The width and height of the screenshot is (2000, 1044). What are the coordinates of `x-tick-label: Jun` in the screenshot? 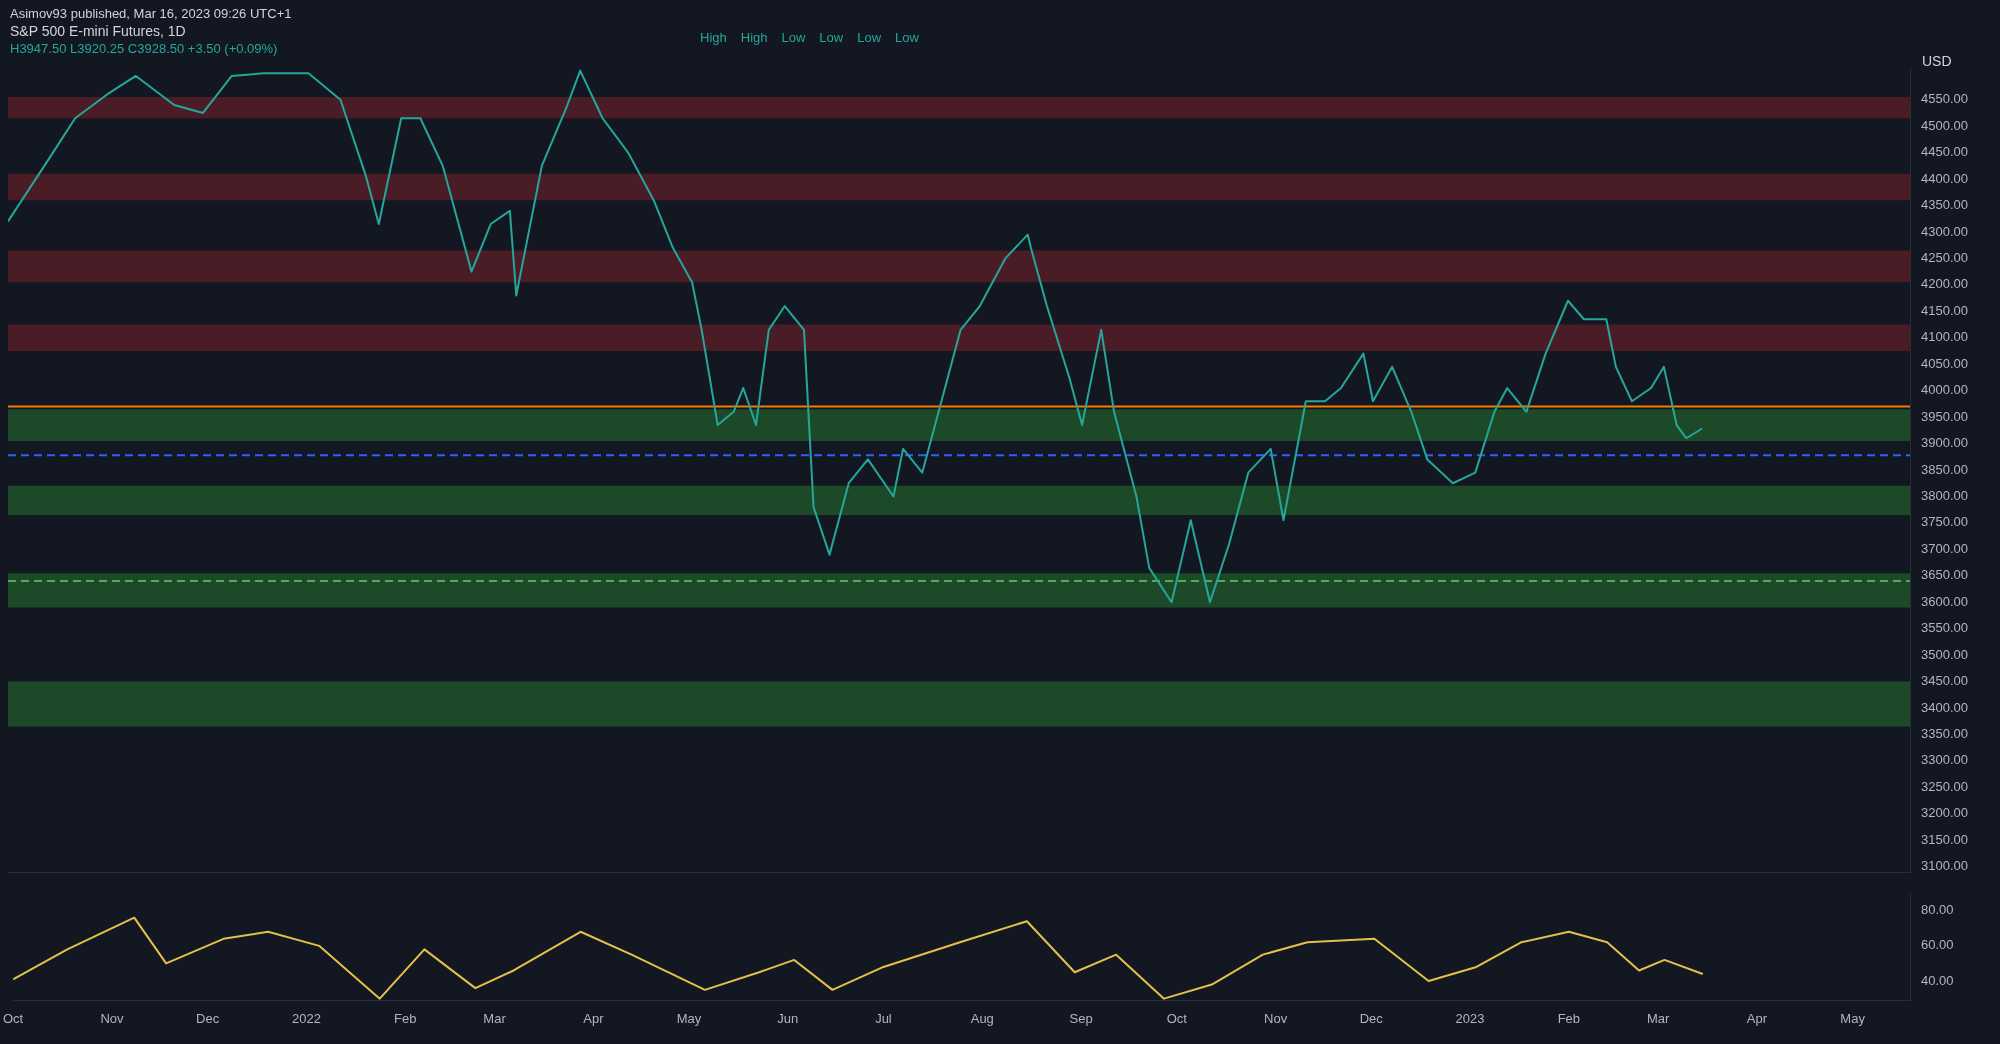 It's located at (788, 1018).